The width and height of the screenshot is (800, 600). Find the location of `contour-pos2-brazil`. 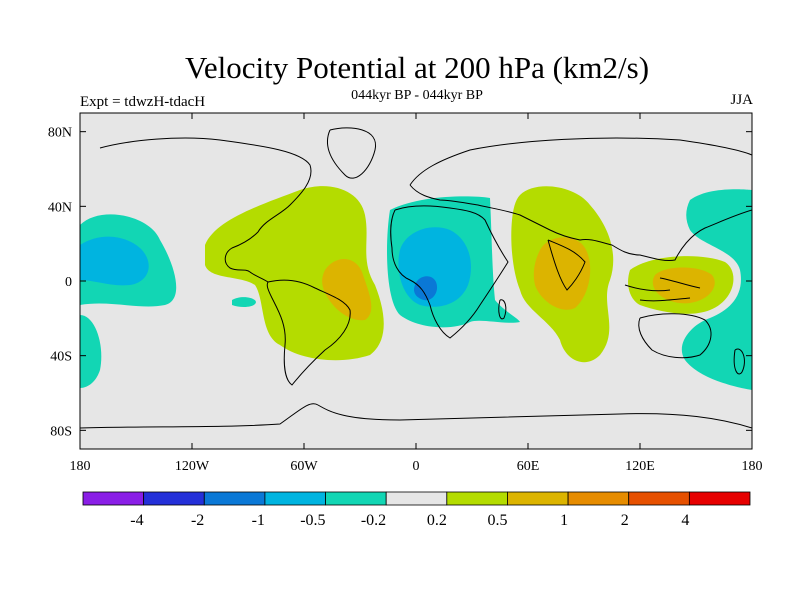

contour-pos2-brazil is located at coordinates (347, 289).